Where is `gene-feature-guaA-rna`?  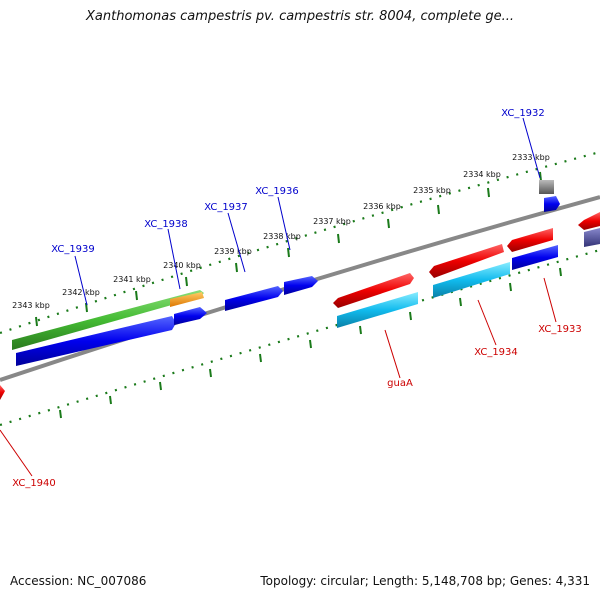
gene-feature-guaA-rna is located at coordinates (377, 310).